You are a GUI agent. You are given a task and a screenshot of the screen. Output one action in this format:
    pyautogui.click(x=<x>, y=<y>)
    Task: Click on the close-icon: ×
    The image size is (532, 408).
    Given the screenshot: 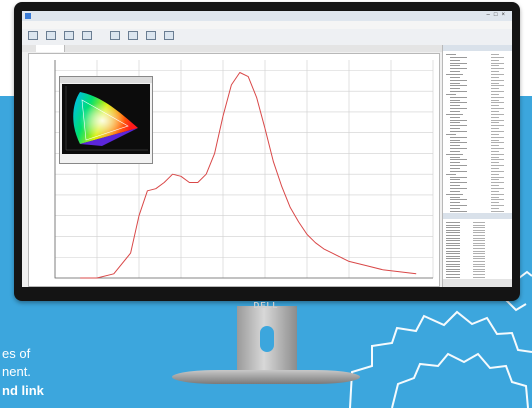 What is the action you would take?
    pyautogui.click(x=505, y=15)
    